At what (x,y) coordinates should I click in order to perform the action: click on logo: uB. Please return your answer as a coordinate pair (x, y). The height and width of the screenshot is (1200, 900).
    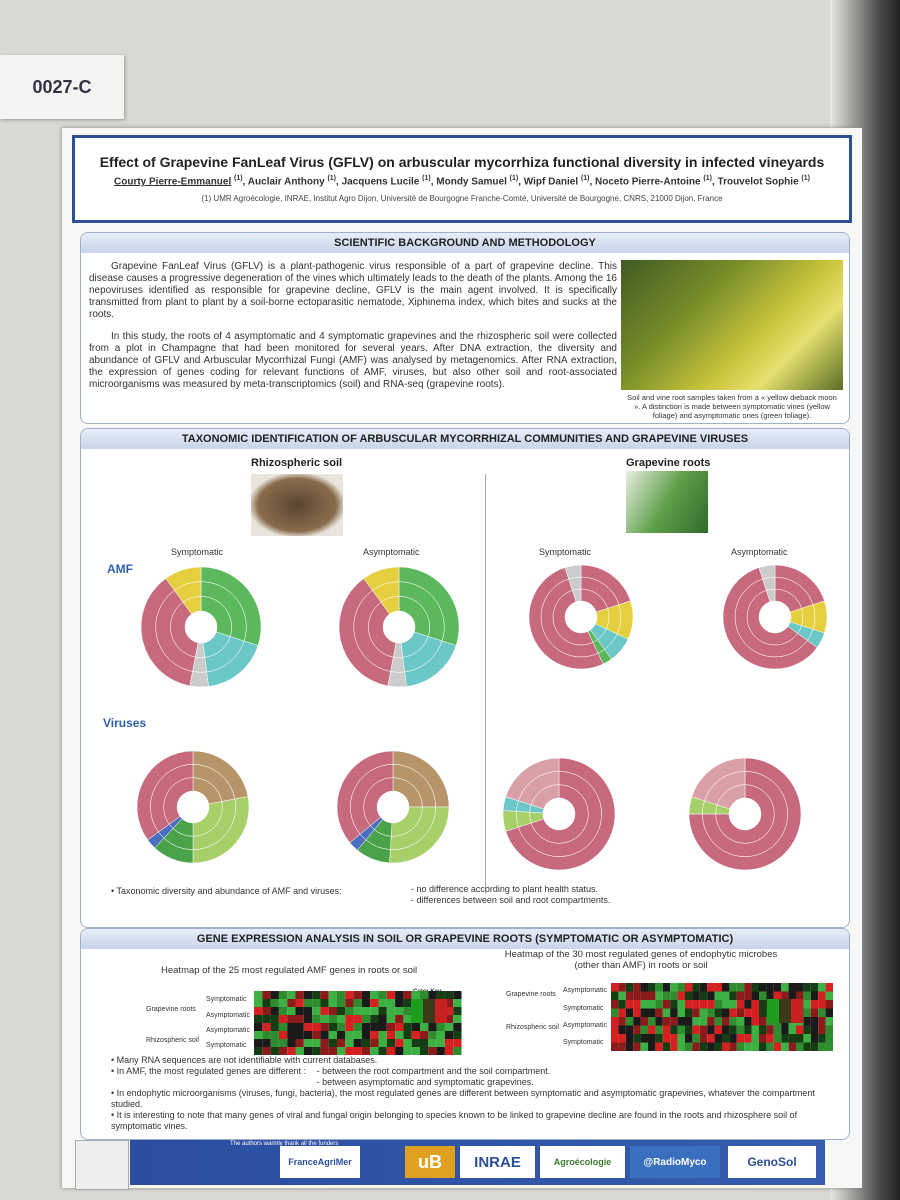
    Looking at the image, I should click on (430, 1162).